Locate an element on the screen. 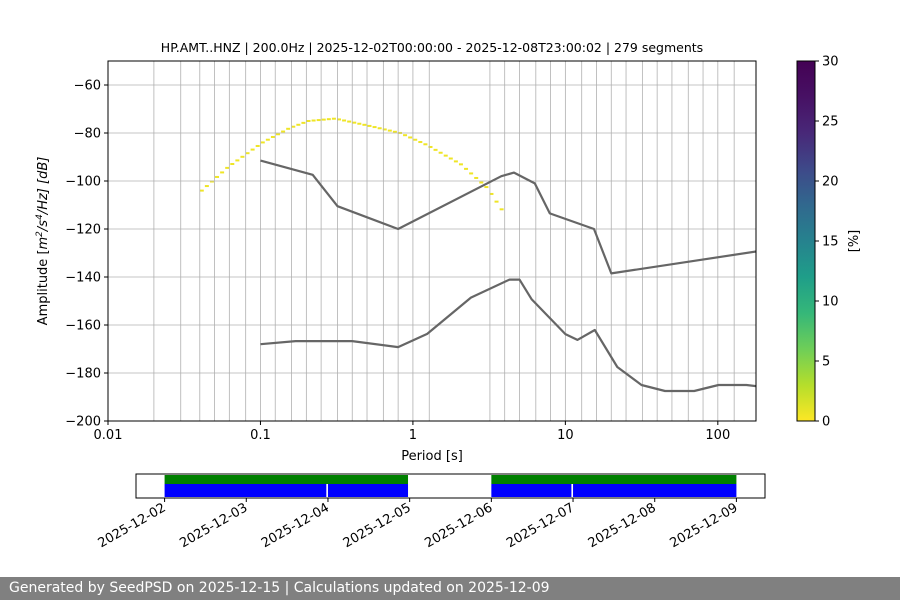 This screenshot has height=600, width=900. colorbar-ticks: 0 5 10 15 20 25 30 is located at coordinates (827, 242).